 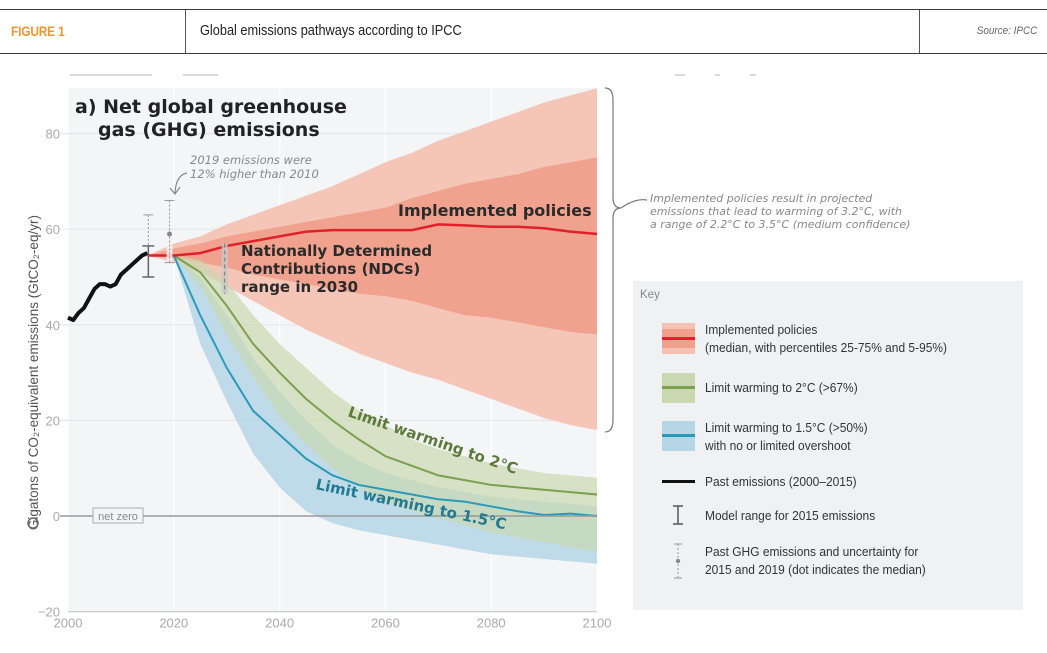 What do you see at coordinates (495, 210) in the screenshot?
I see `implemented-label: Implemented policies` at bounding box center [495, 210].